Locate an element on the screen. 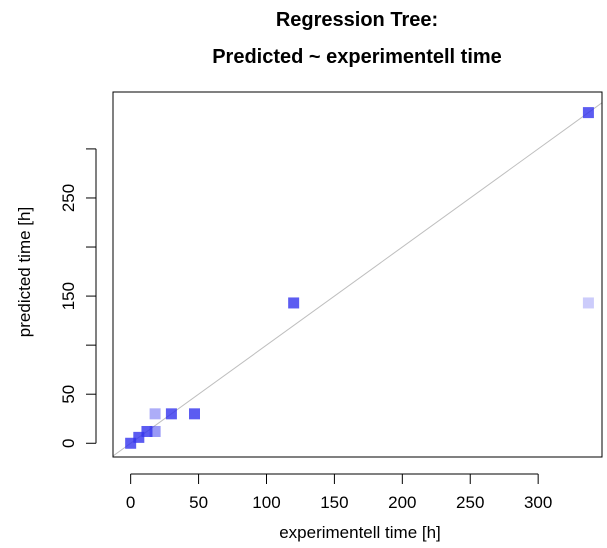 This screenshot has width=607, height=548. x-axis-label: experimentell time [h] is located at coordinates (360, 532).